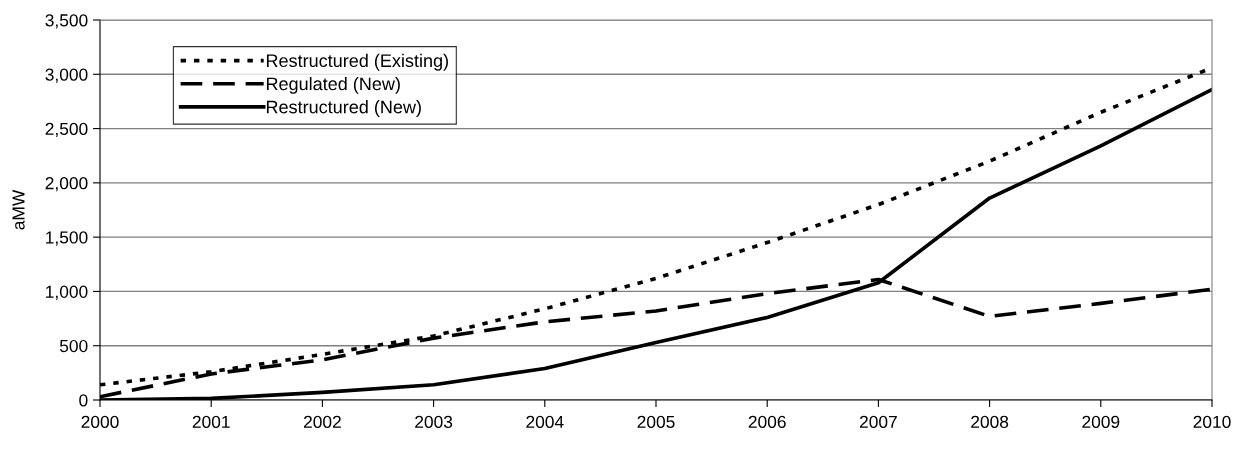 This screenshot has height=452, width=1251. I want to click on y-tick-label: 1,500, so click(67, 238).